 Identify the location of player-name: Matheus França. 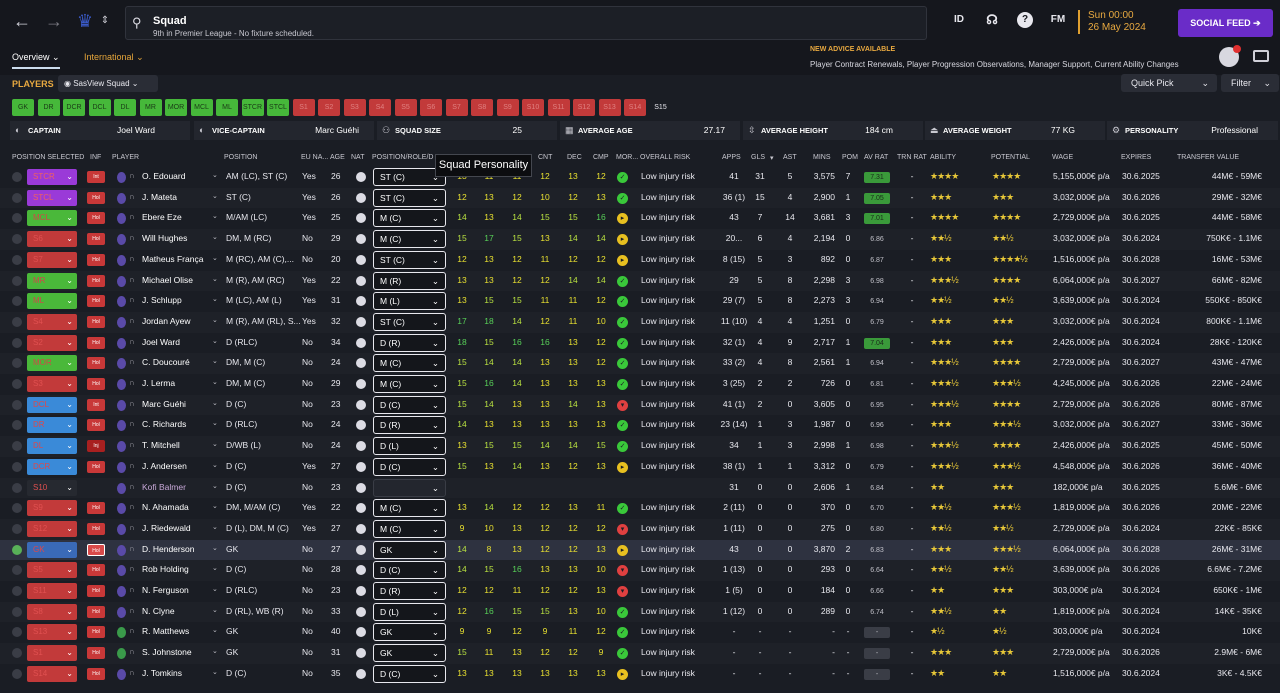
(173, 258).